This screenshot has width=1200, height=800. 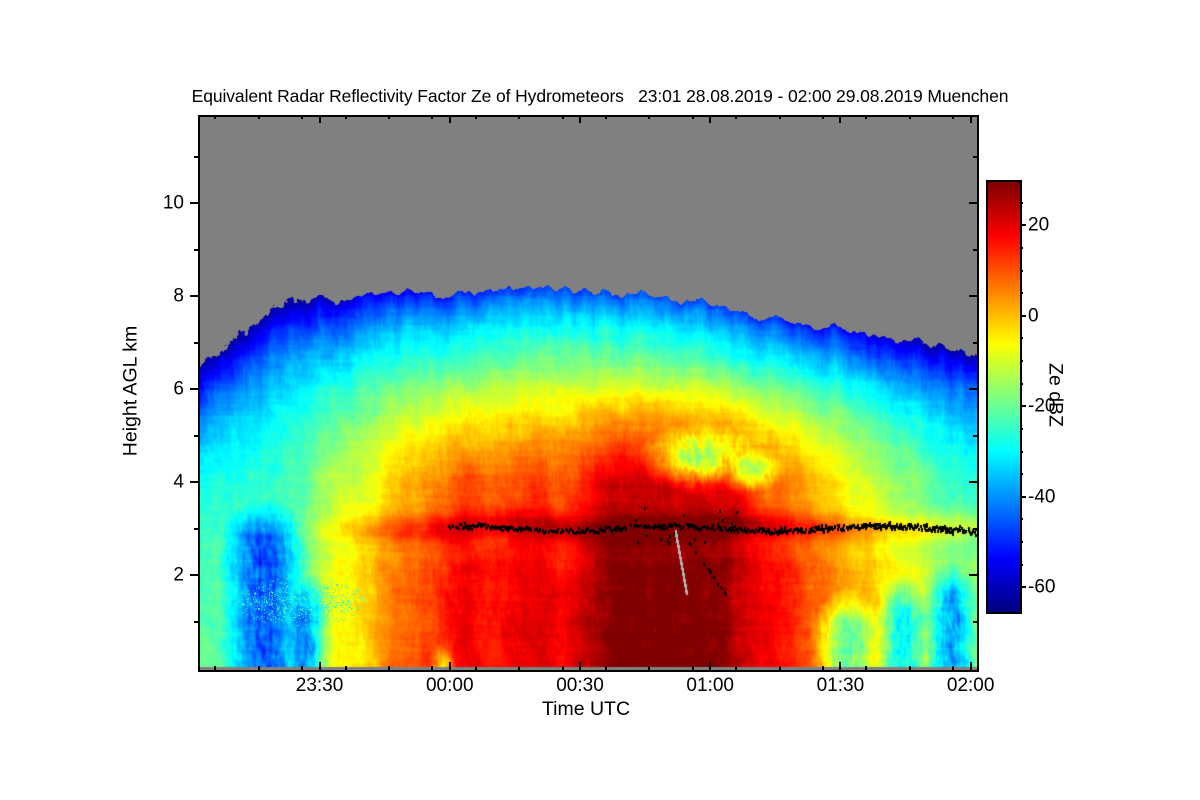 I want to click on colorbar-tick-label: 20, so click(x=1039, y=225).